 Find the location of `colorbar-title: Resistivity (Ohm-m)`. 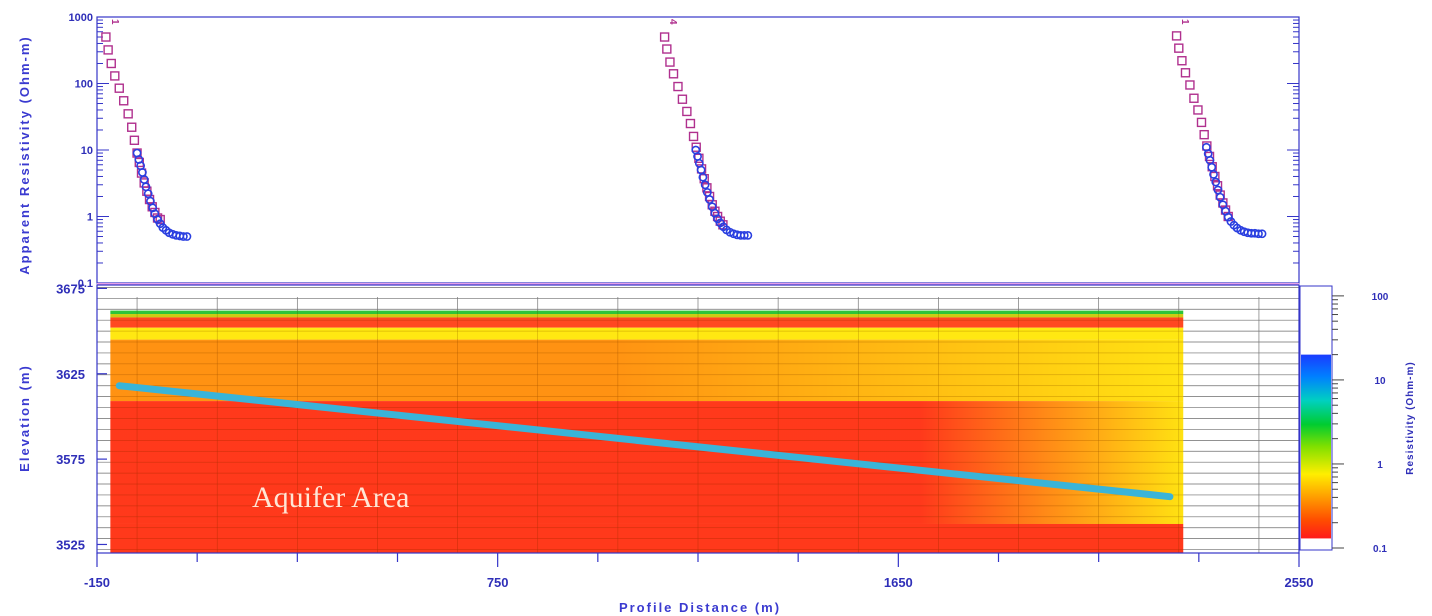

colorbar-title: Resistivity (Ohm-m) is located at coordinates (1410, 417).